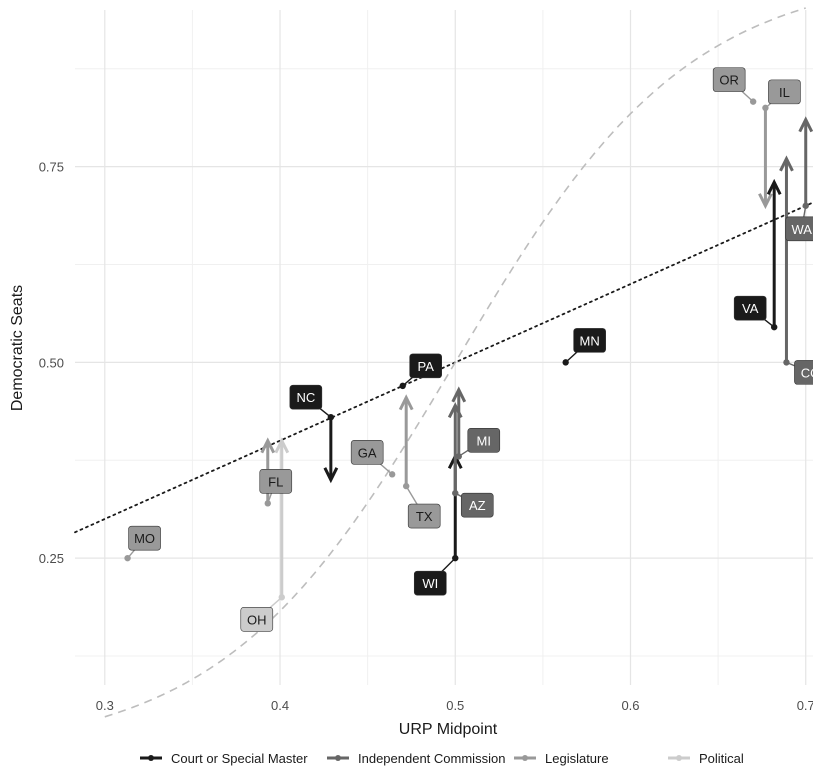 The image size is (813, 770). Describe the element at coordinates (801, 229) in the screenshot. I see `state-label: WA` at that location.